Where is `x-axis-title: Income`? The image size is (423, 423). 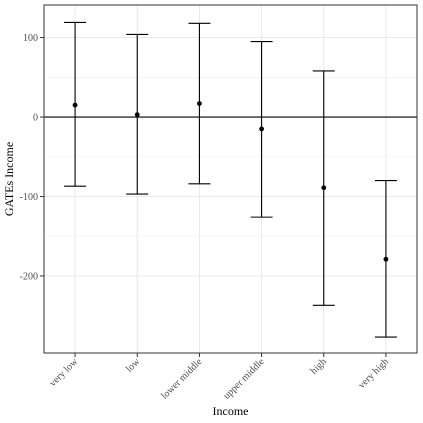 x-axis-title: Income is located at coordinates (231, 411).